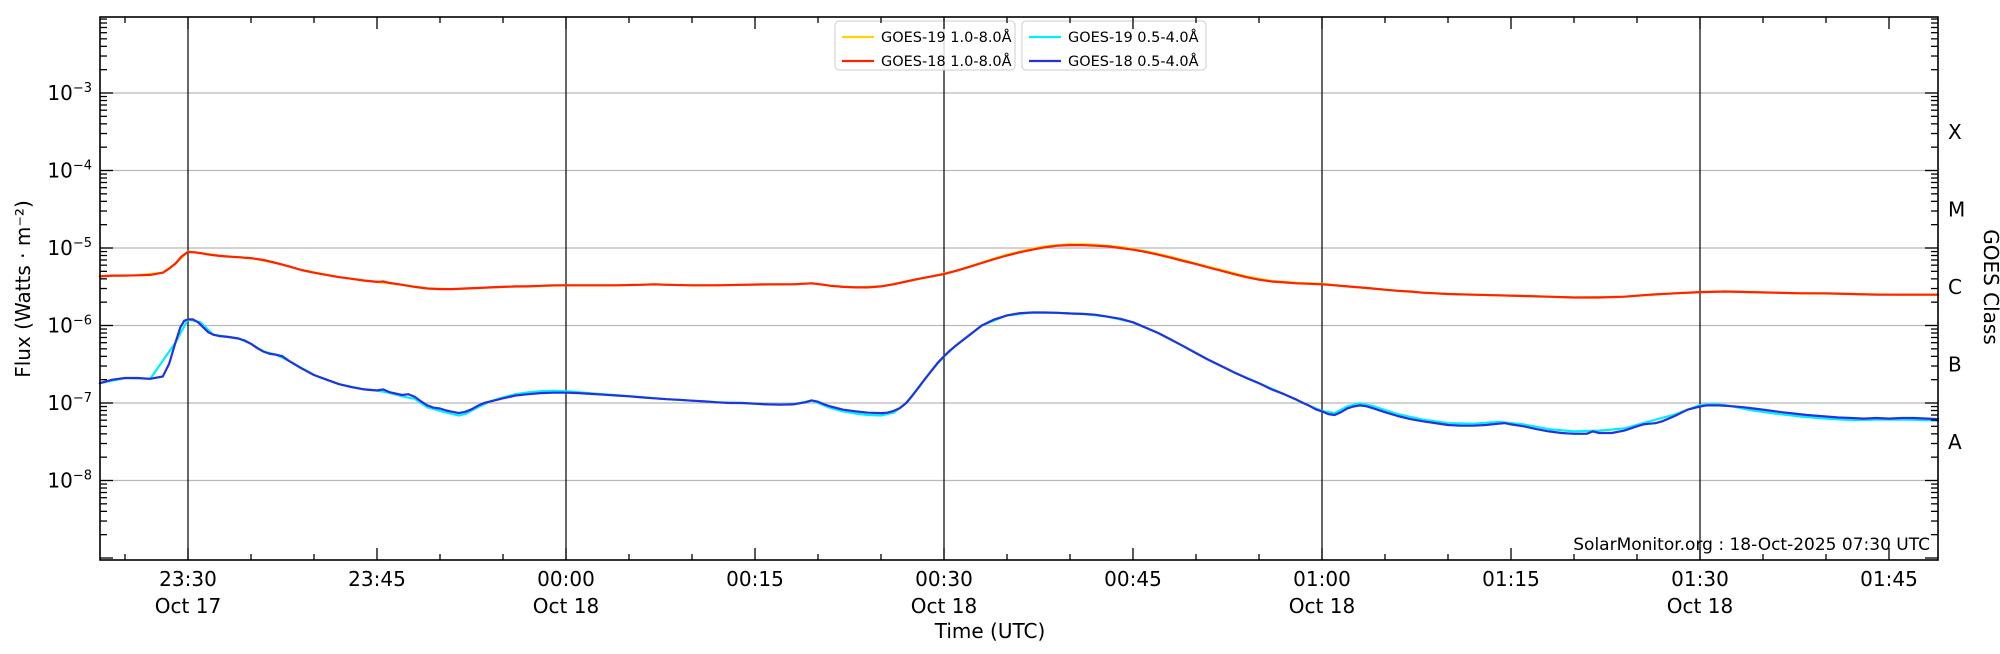 This screenshot has height=654, width=2000. I want to click on y-tick-label: 10⁻⁷, so click(69, 403).